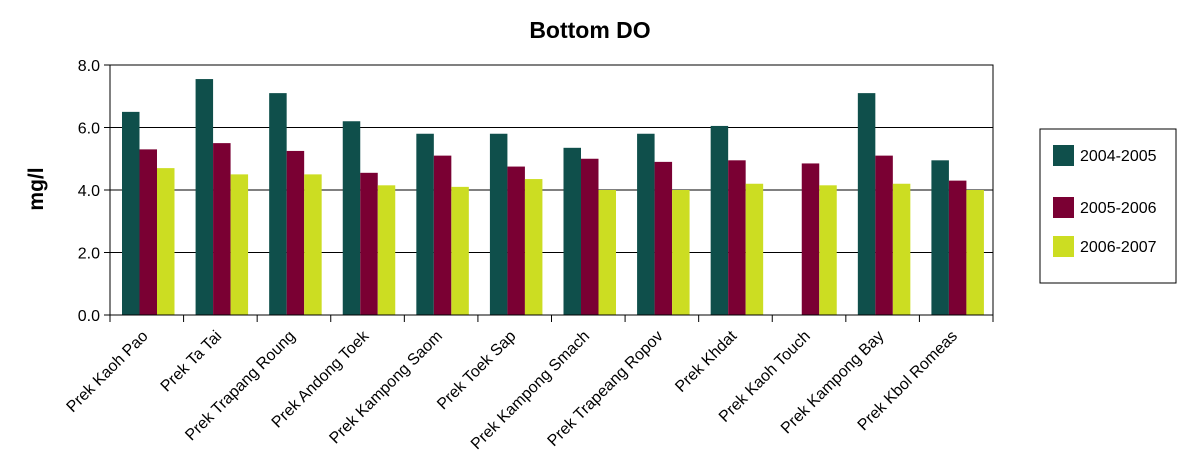  Describe the element at coordinates (89, 191) in the screenshot. I see `y-tick-label: 4.0` at that location.